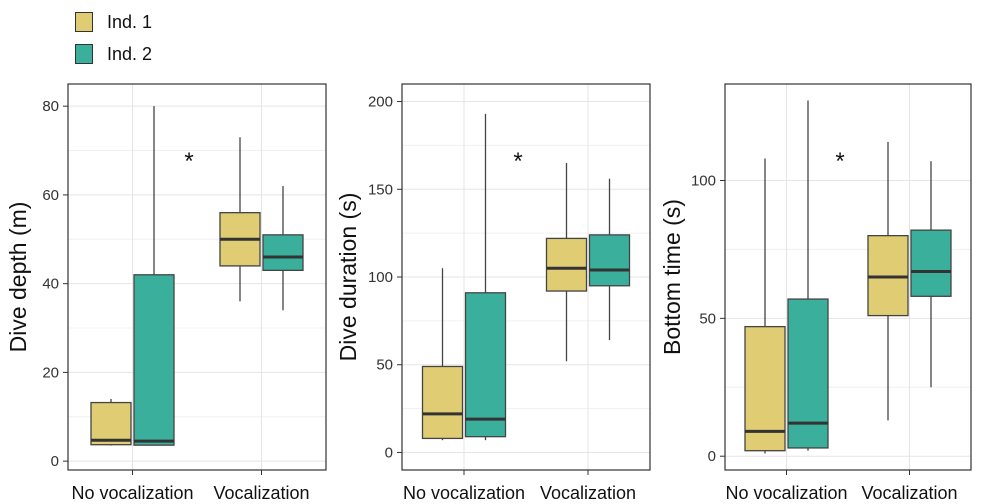  I want to click on legend-label-ind-1: Ind. 1, so click(130, 21).